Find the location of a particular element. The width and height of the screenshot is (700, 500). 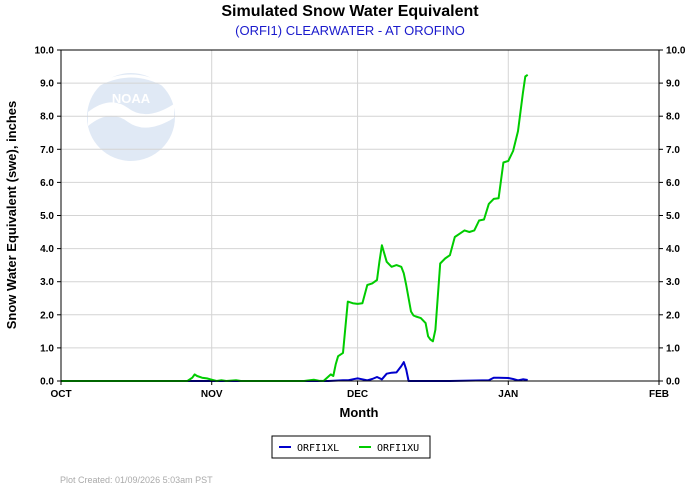

chart-subtitle: (ORFI1) CLEARWATER - AT OROFINO is located at coordinates (350, 30).